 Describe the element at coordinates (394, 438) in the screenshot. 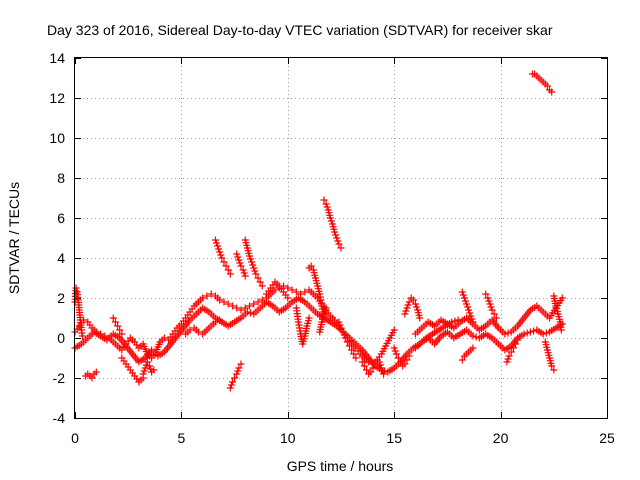

I see `x-tick-label: 15` at that location.